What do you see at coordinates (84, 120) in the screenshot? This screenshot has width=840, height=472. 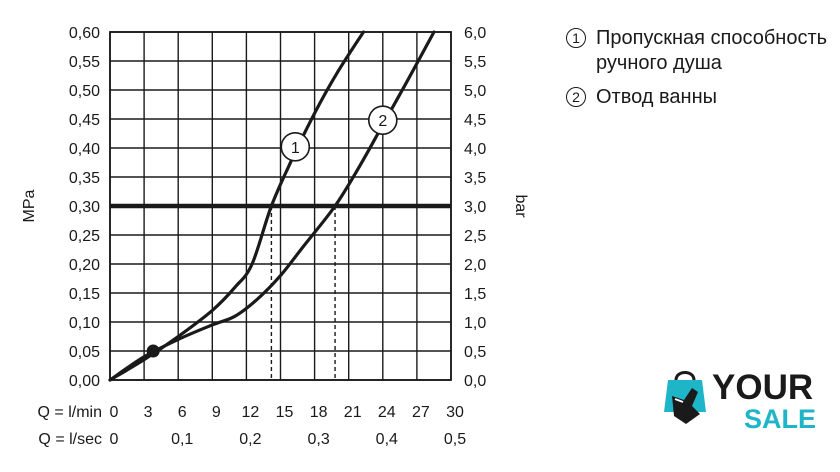 I see `y-left-tick-label: 0,45` at bounding box center [84, 120].